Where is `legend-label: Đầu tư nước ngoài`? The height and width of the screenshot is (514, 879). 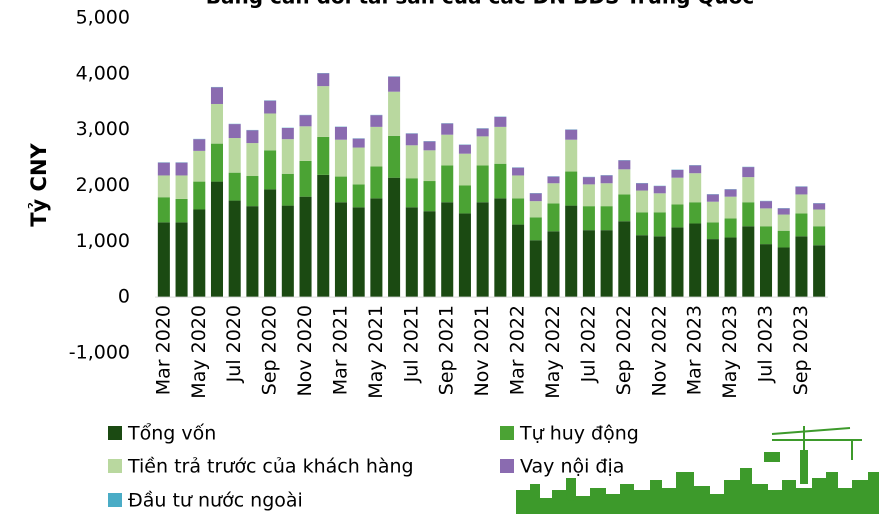
legend-label: Đầu tư nước ngoài is located at coordinates (215, 501).